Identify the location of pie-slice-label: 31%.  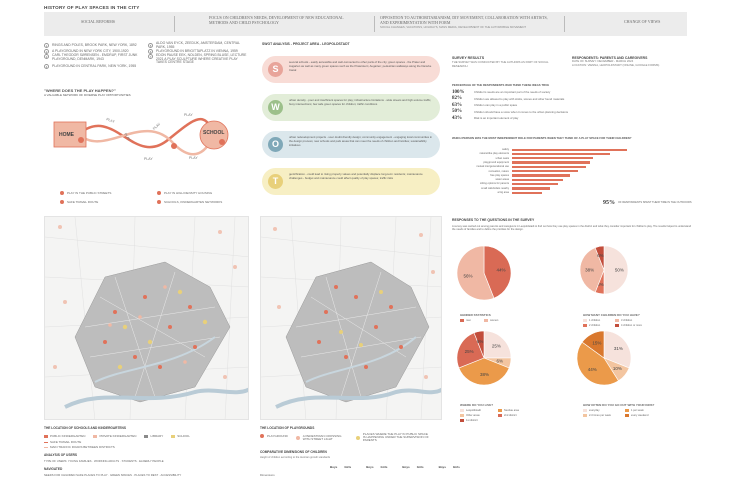
(618, 348).